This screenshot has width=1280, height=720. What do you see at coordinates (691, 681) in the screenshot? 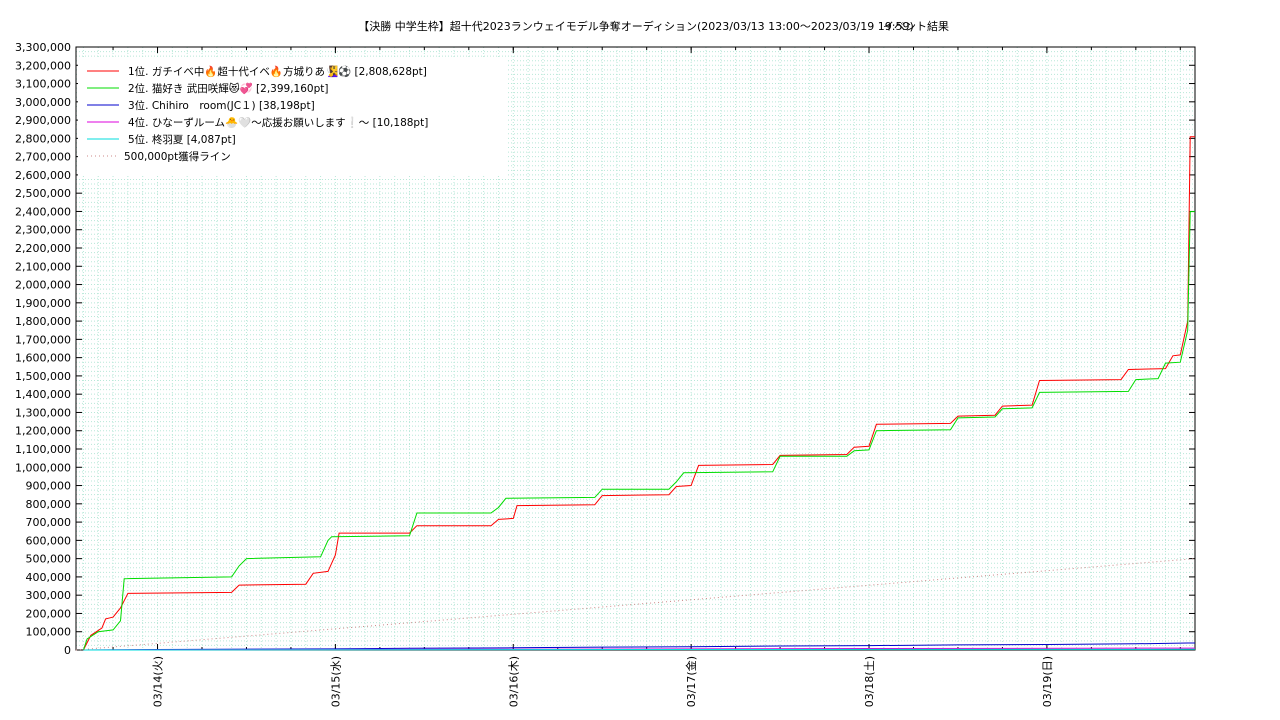
I see `x-tick-label: 03/17(金)` at bounding box center [691, 681].